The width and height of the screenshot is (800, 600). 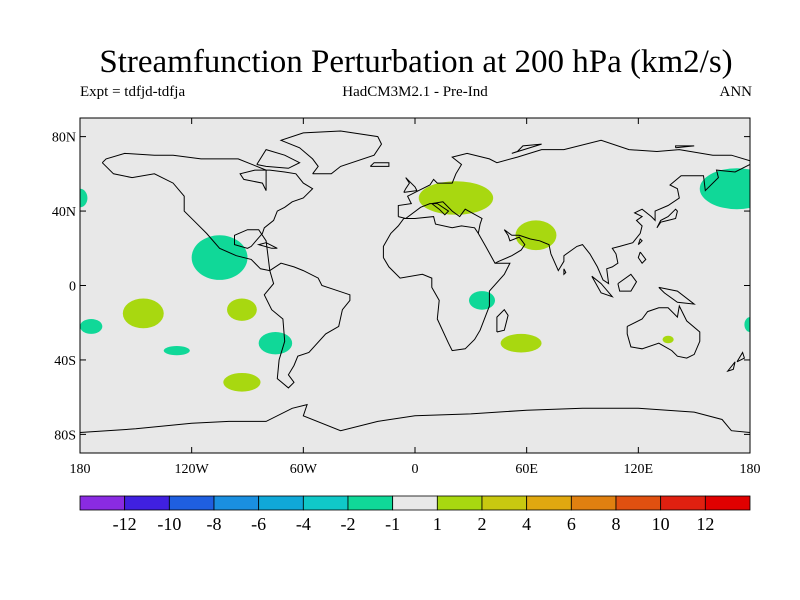 What do you see at coordinates (303, 524) in the screenshot?
I see `colorbar-label: -4` at bounding box center [303, 524].